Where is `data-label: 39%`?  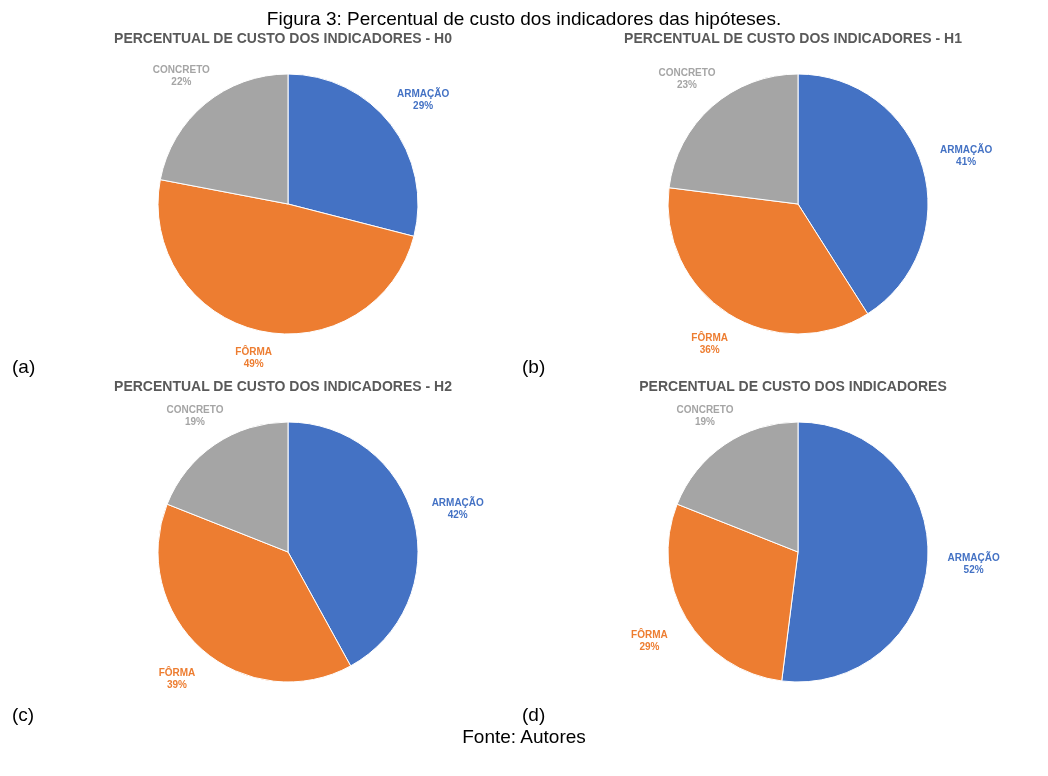
data-label: 39% is located at coordinates (177, 684).